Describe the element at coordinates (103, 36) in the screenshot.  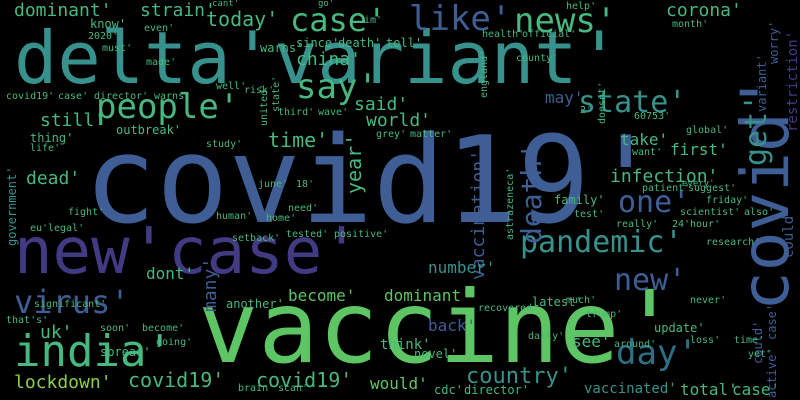
I see `word-2020: 2020'` at that location.